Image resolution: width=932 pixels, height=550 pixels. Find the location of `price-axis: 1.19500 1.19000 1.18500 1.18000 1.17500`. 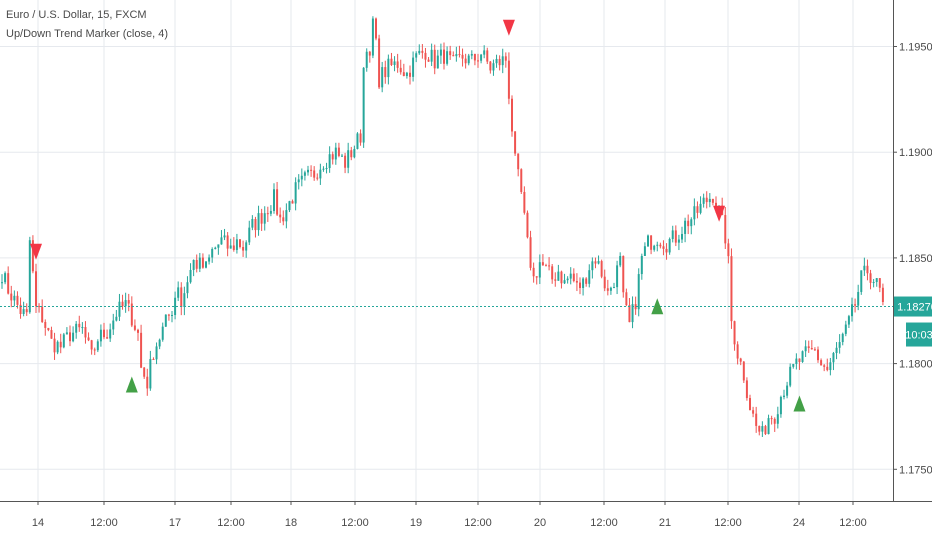

price-axis: 1.19500 1.19000 1.18500 1.18000 1.17500 is located at coordinates (912, 259).